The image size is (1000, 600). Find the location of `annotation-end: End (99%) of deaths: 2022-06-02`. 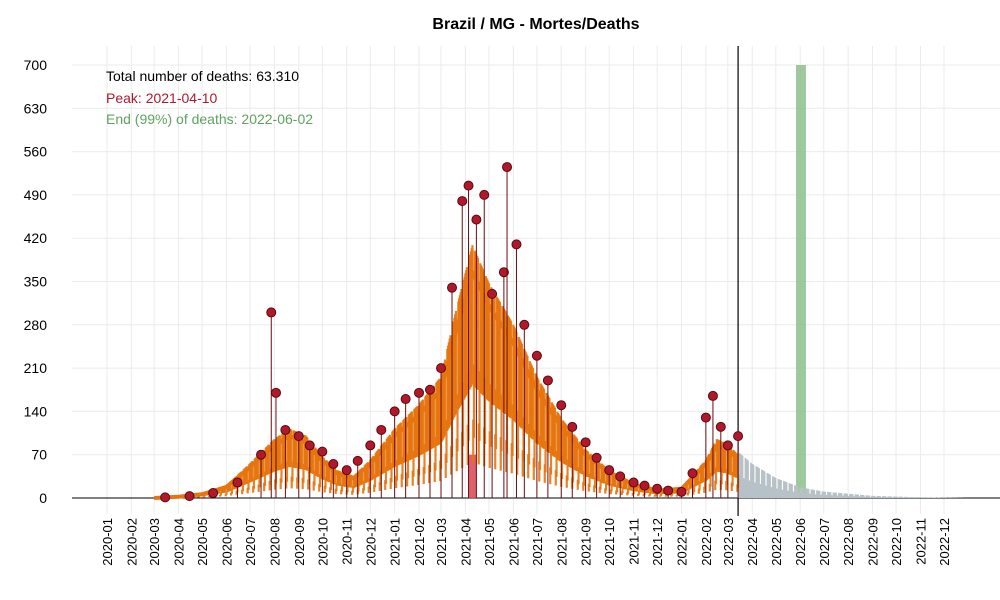

annotation-end: End (99%) of deaths: 2022-06-02 is located at coordinates (209, 119).